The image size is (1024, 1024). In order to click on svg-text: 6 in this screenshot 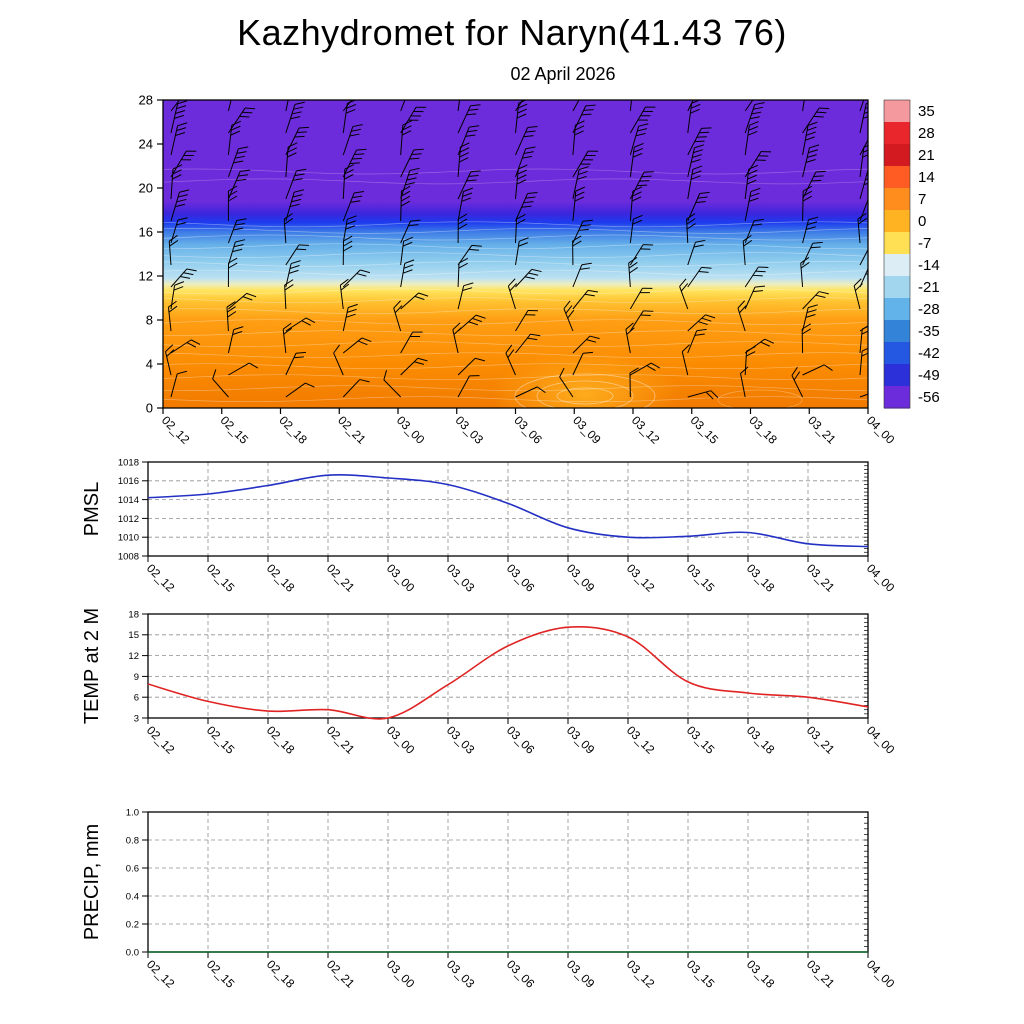, I will do `click(136, 698)`.